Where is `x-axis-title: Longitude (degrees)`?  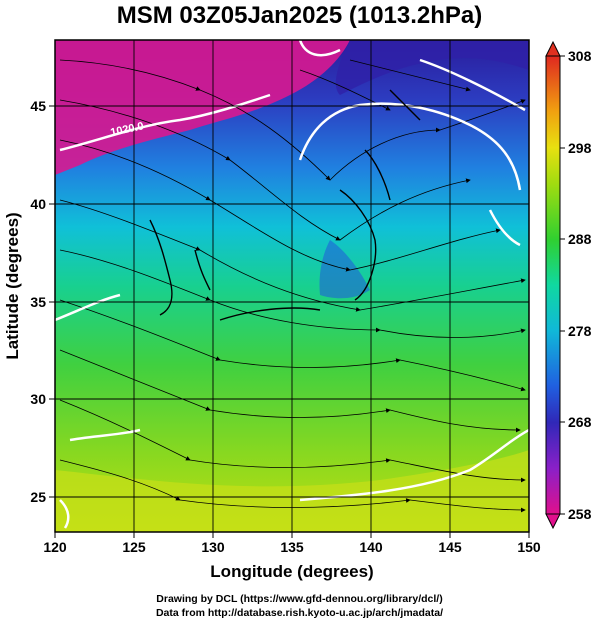 x-axis-title: Longitude (degrees) is located at coordinates (291, 571).